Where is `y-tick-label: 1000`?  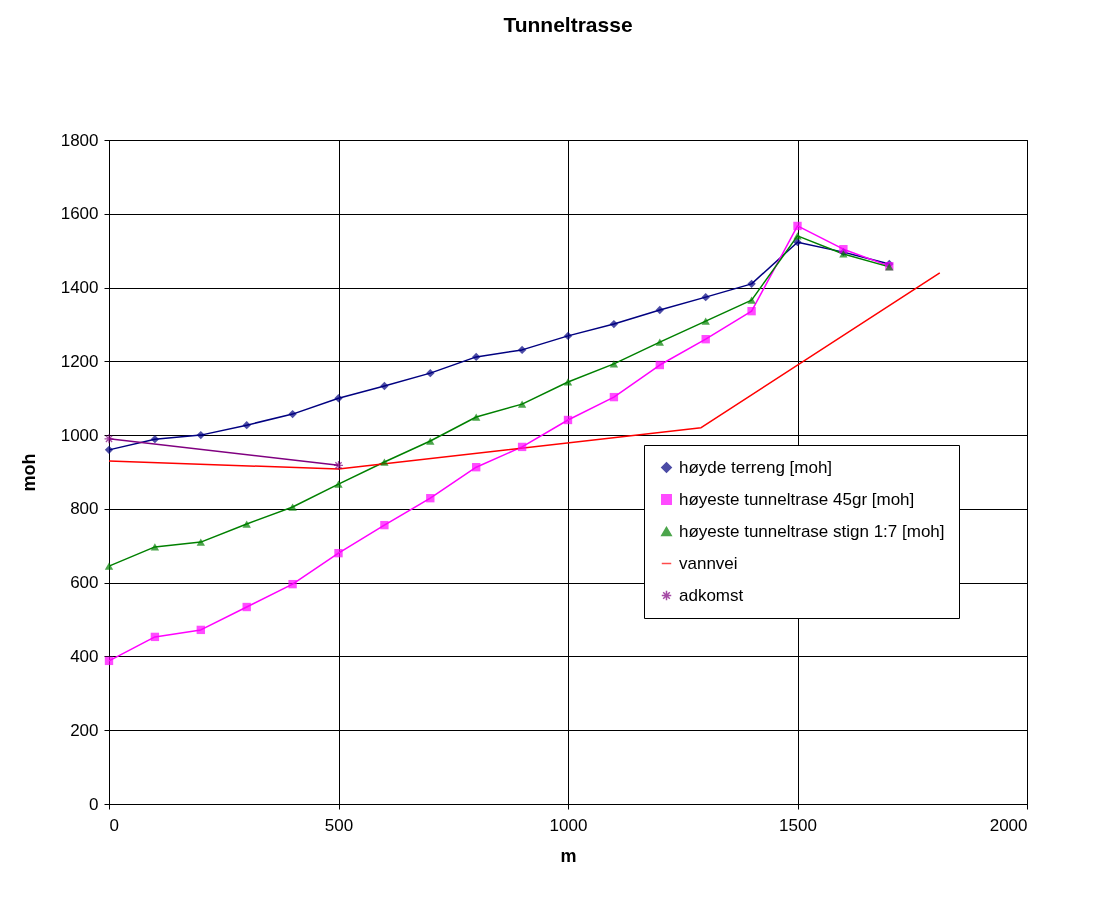 y-tick-label: 1000 is located at coordinates (79, 435).